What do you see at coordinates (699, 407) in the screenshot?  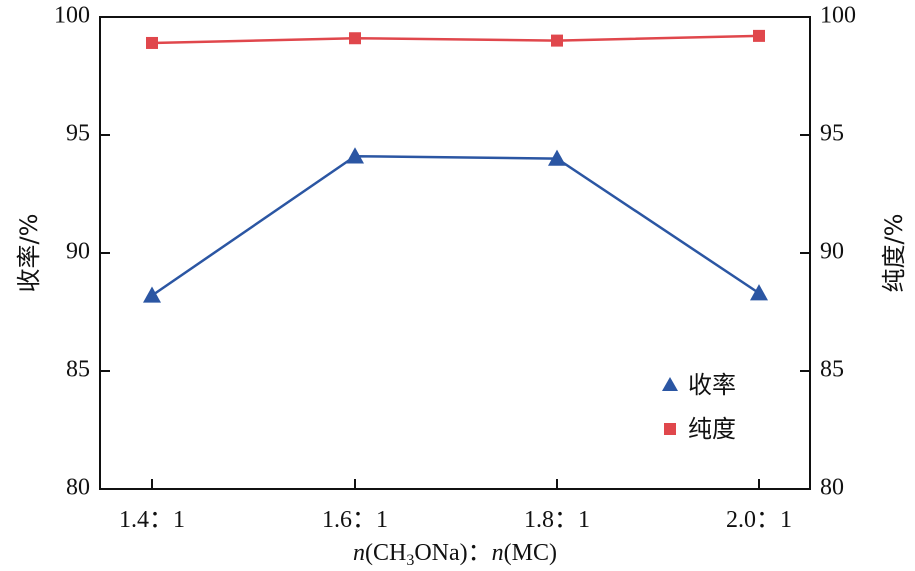 I see `legend: 收率 纯度` at bounding box center [699, 407].